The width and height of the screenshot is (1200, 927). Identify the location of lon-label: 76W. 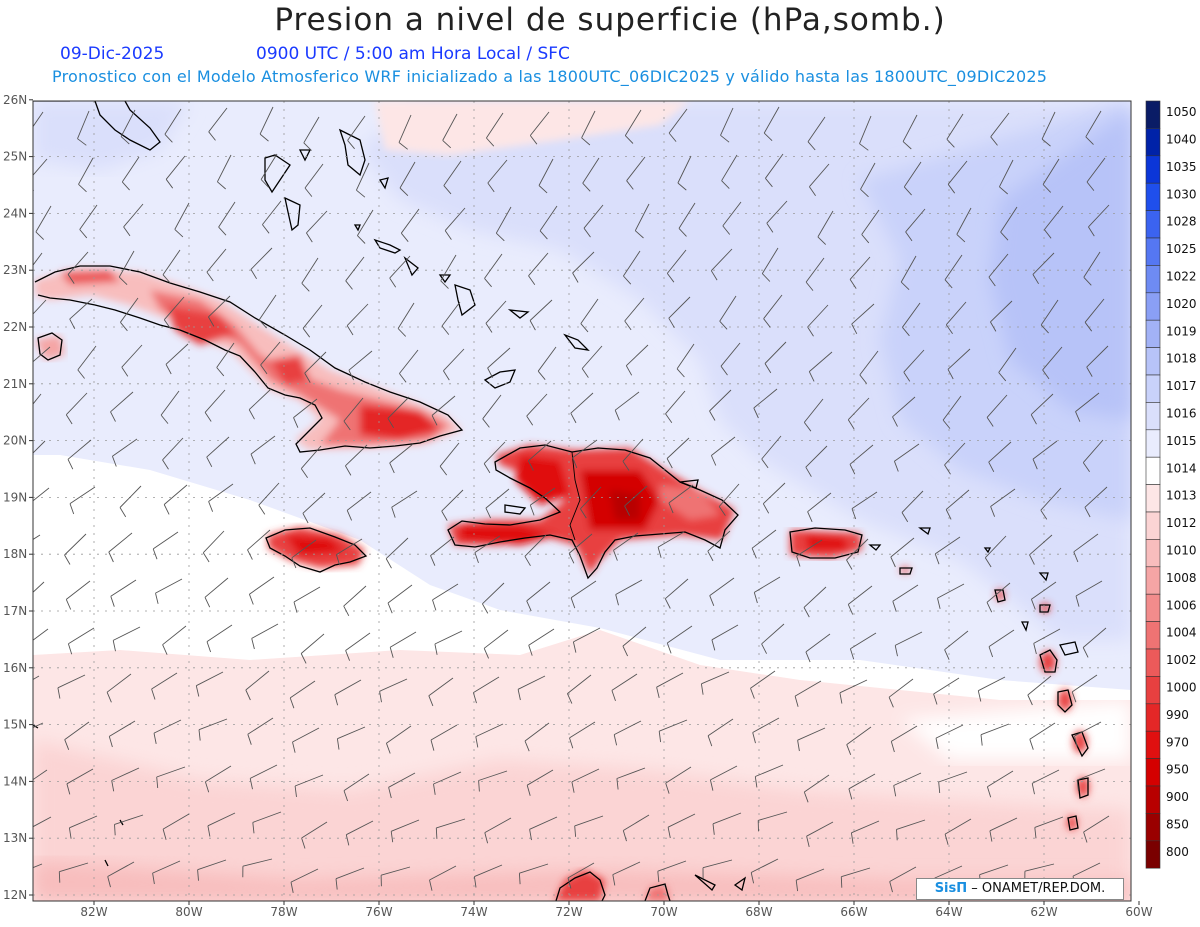
(378, 912).